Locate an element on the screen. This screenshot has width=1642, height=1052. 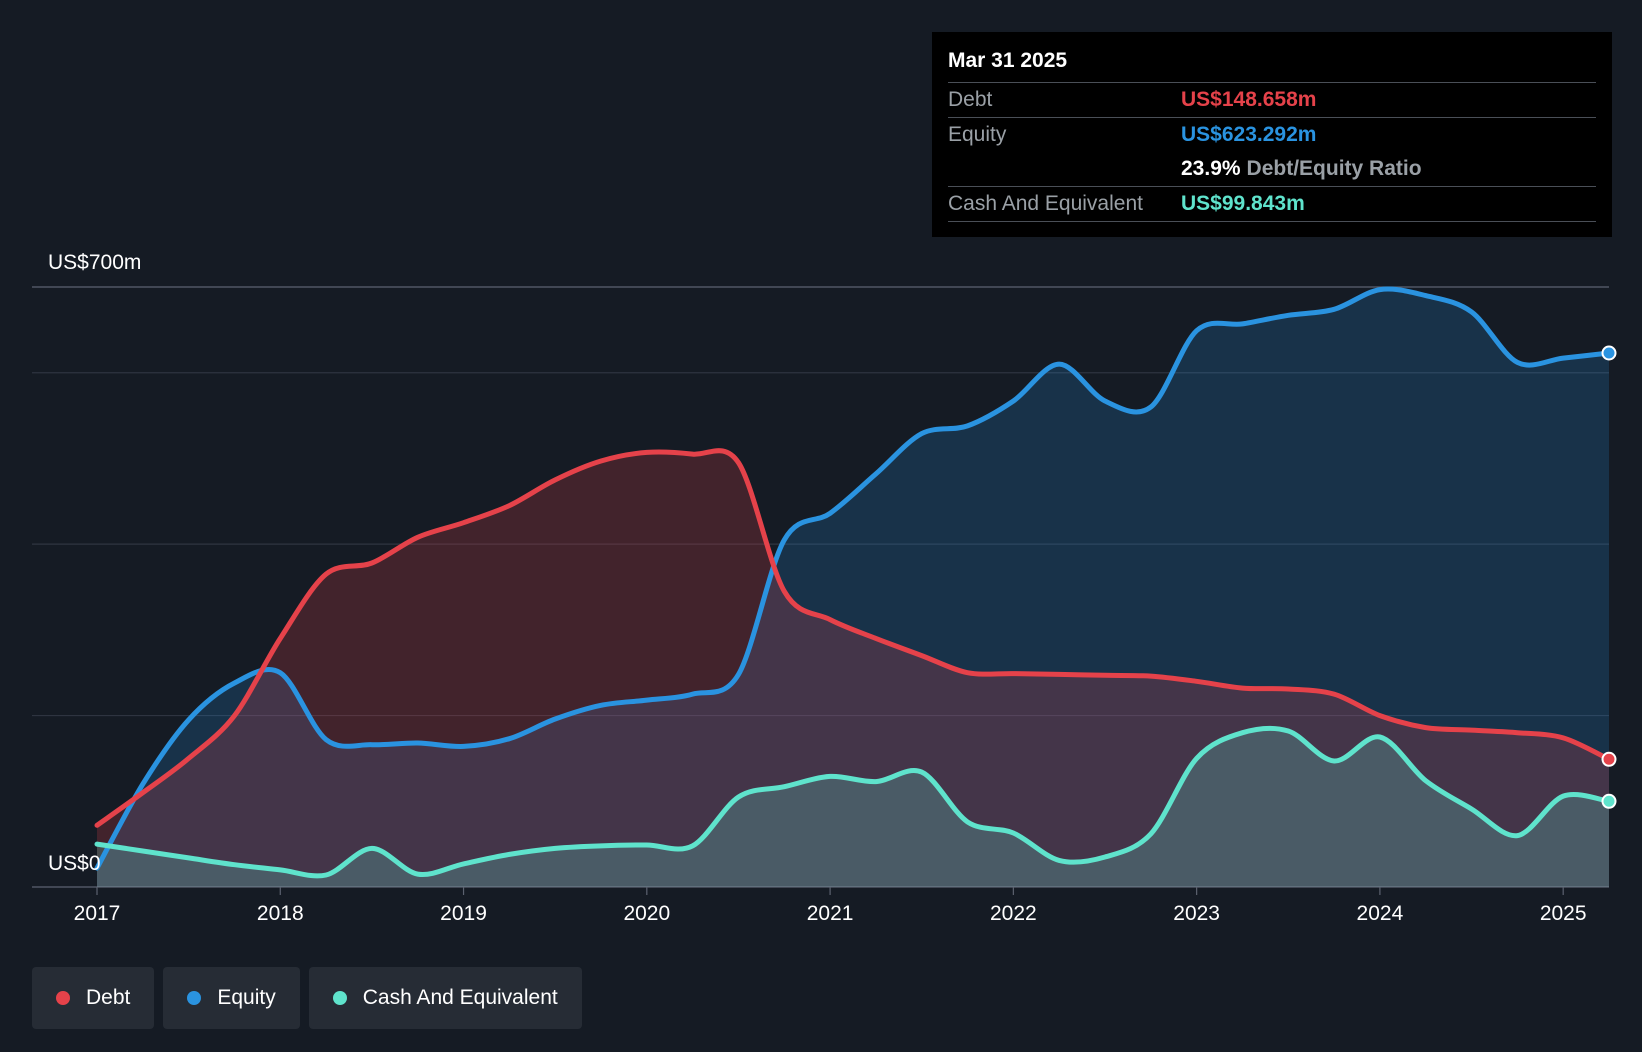
tooltip-cash-label: Cash And Equivalent is located at coordinates (1045, 203).